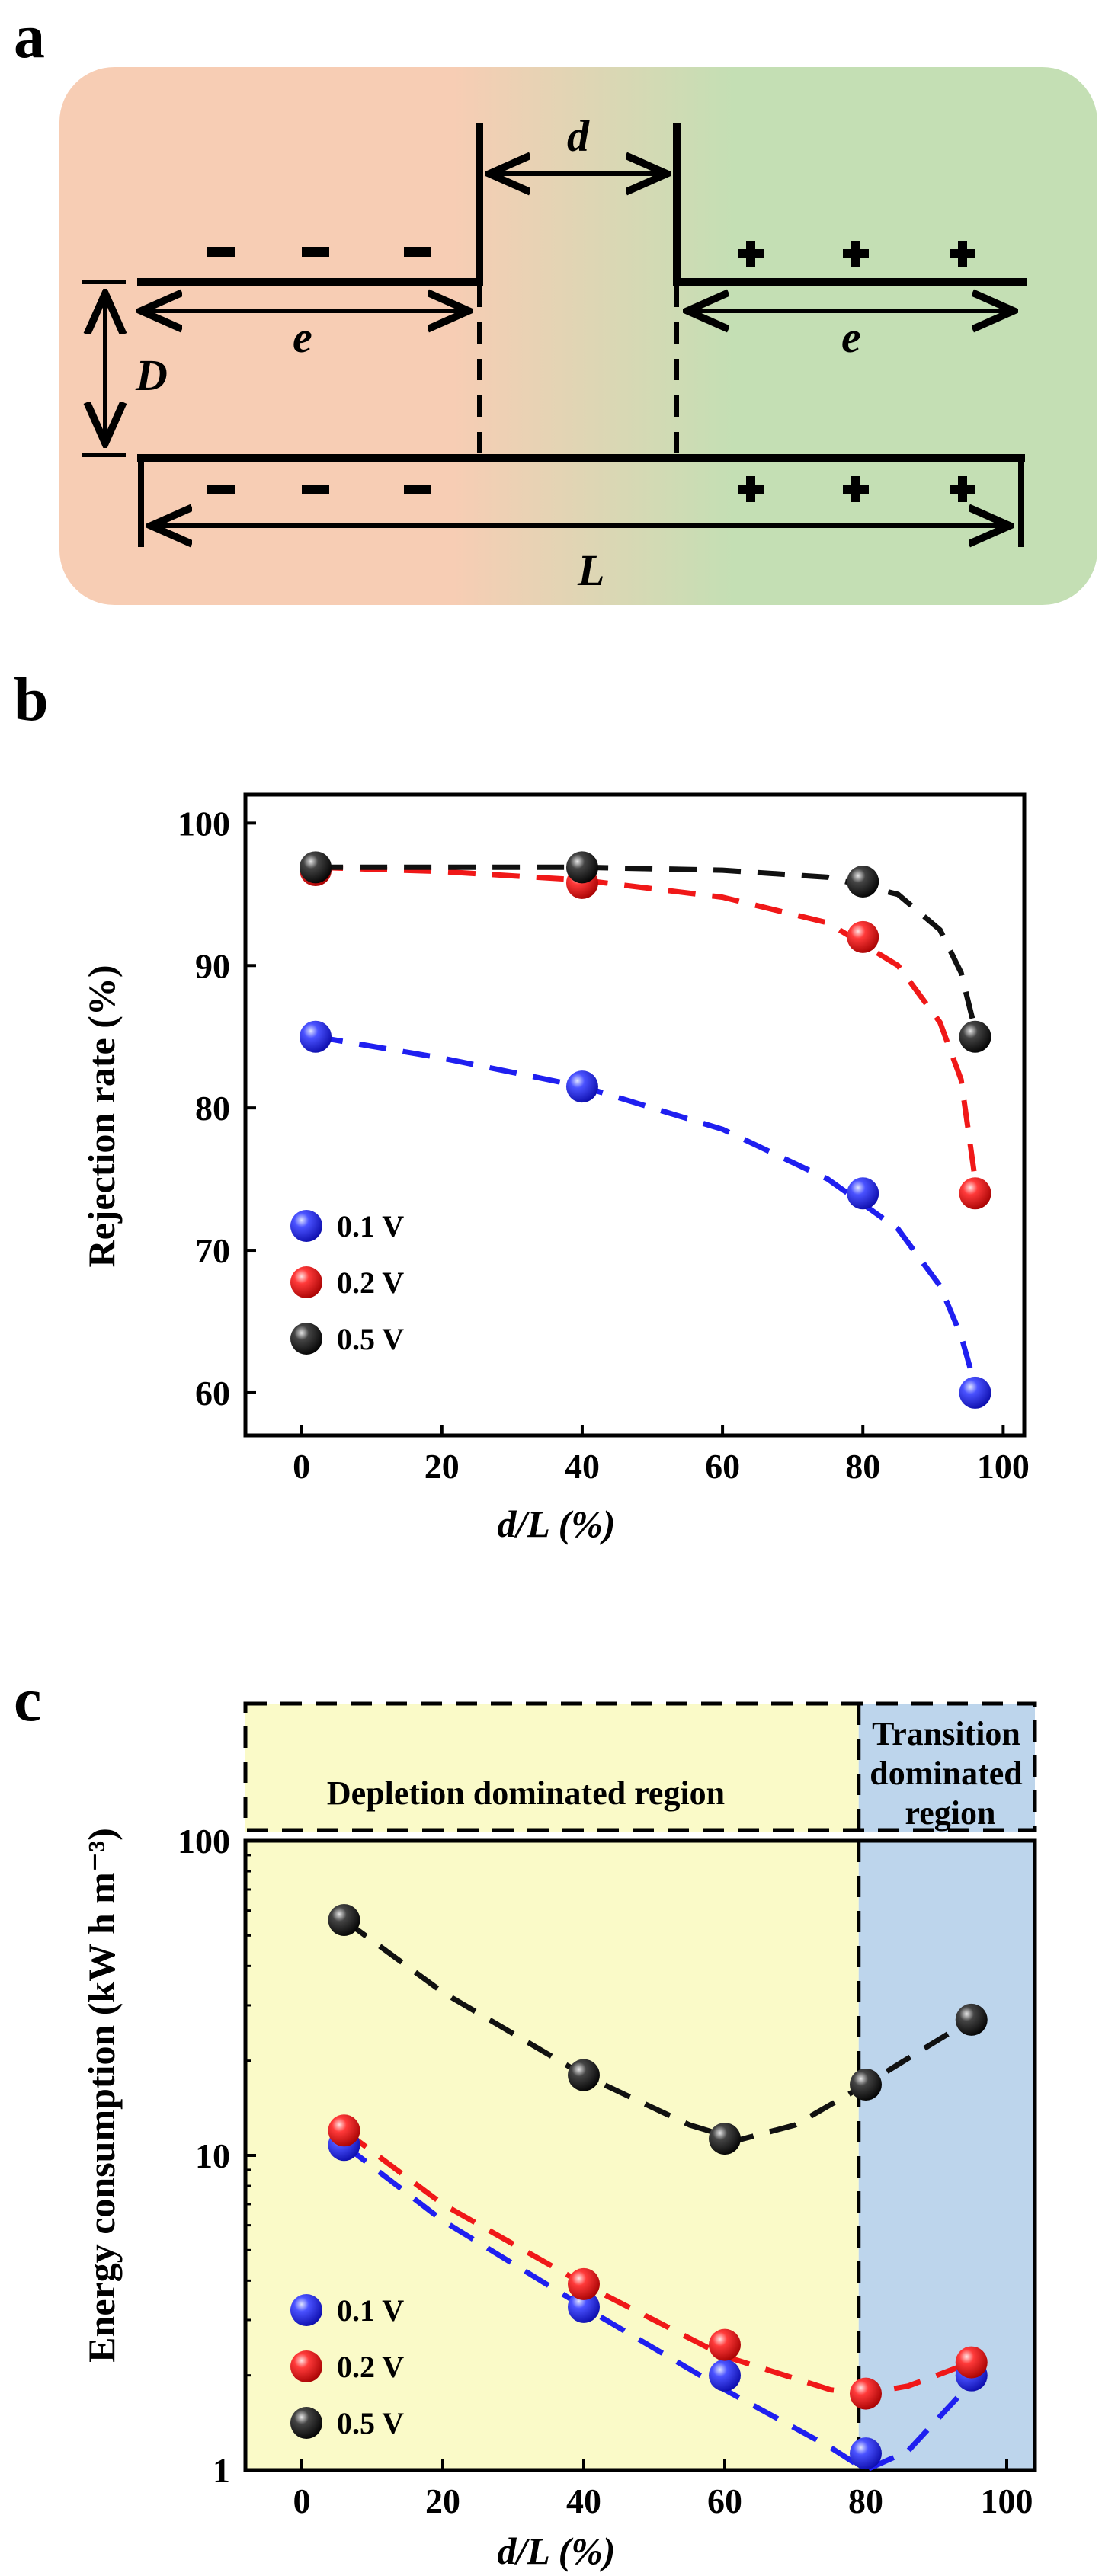  What do you see at coordinates (578, 136) in the screenshot?
I see `d-symbol: d` at bounding box center [578, 136].